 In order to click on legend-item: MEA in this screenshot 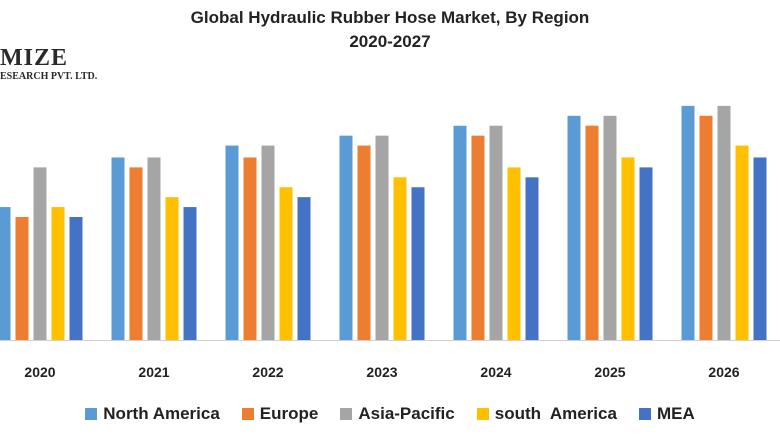, I will do `click(666, 414)`.